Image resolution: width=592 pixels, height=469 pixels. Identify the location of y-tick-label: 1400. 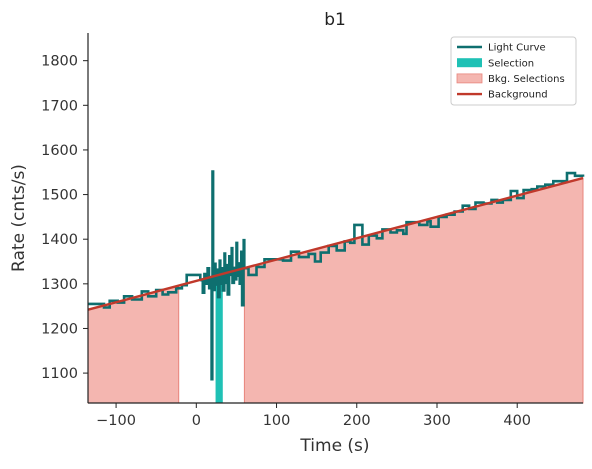
(59, 240).